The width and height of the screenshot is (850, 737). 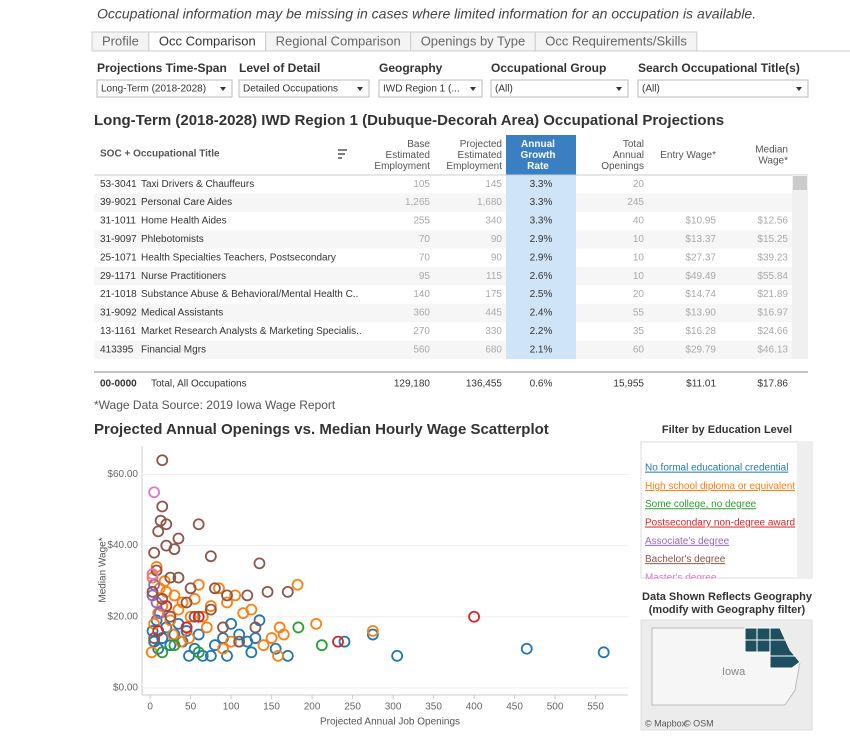 What do you see at coordinates (635, 202) in the screenshot?
I see `cell-openings: 245` at bounding box center [635, 202].